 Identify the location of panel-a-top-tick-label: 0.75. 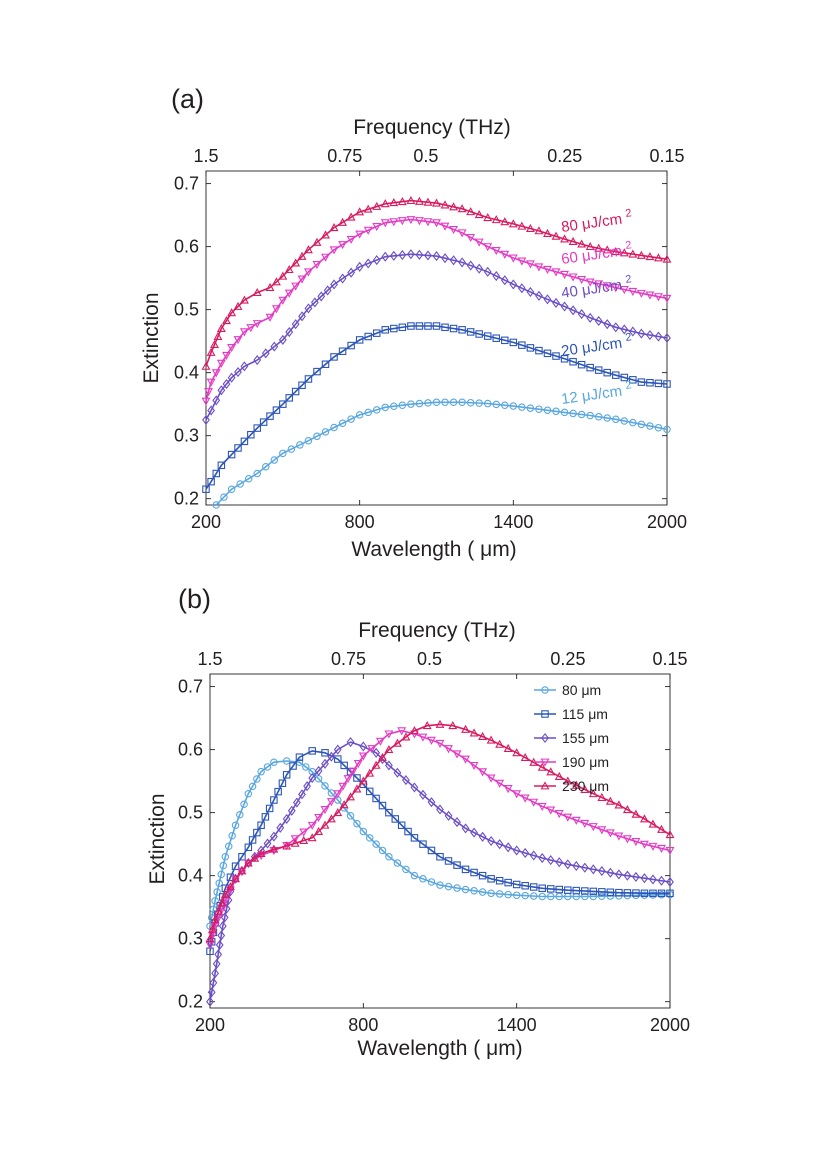
(344, 156).